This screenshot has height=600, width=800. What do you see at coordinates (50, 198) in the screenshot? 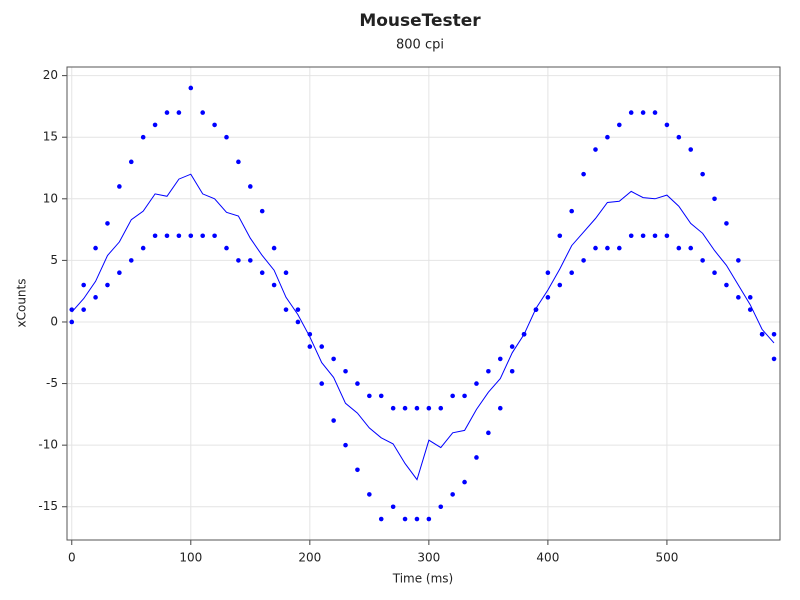
I see `y-tick-label: 10` at bounding box center [50, 198].